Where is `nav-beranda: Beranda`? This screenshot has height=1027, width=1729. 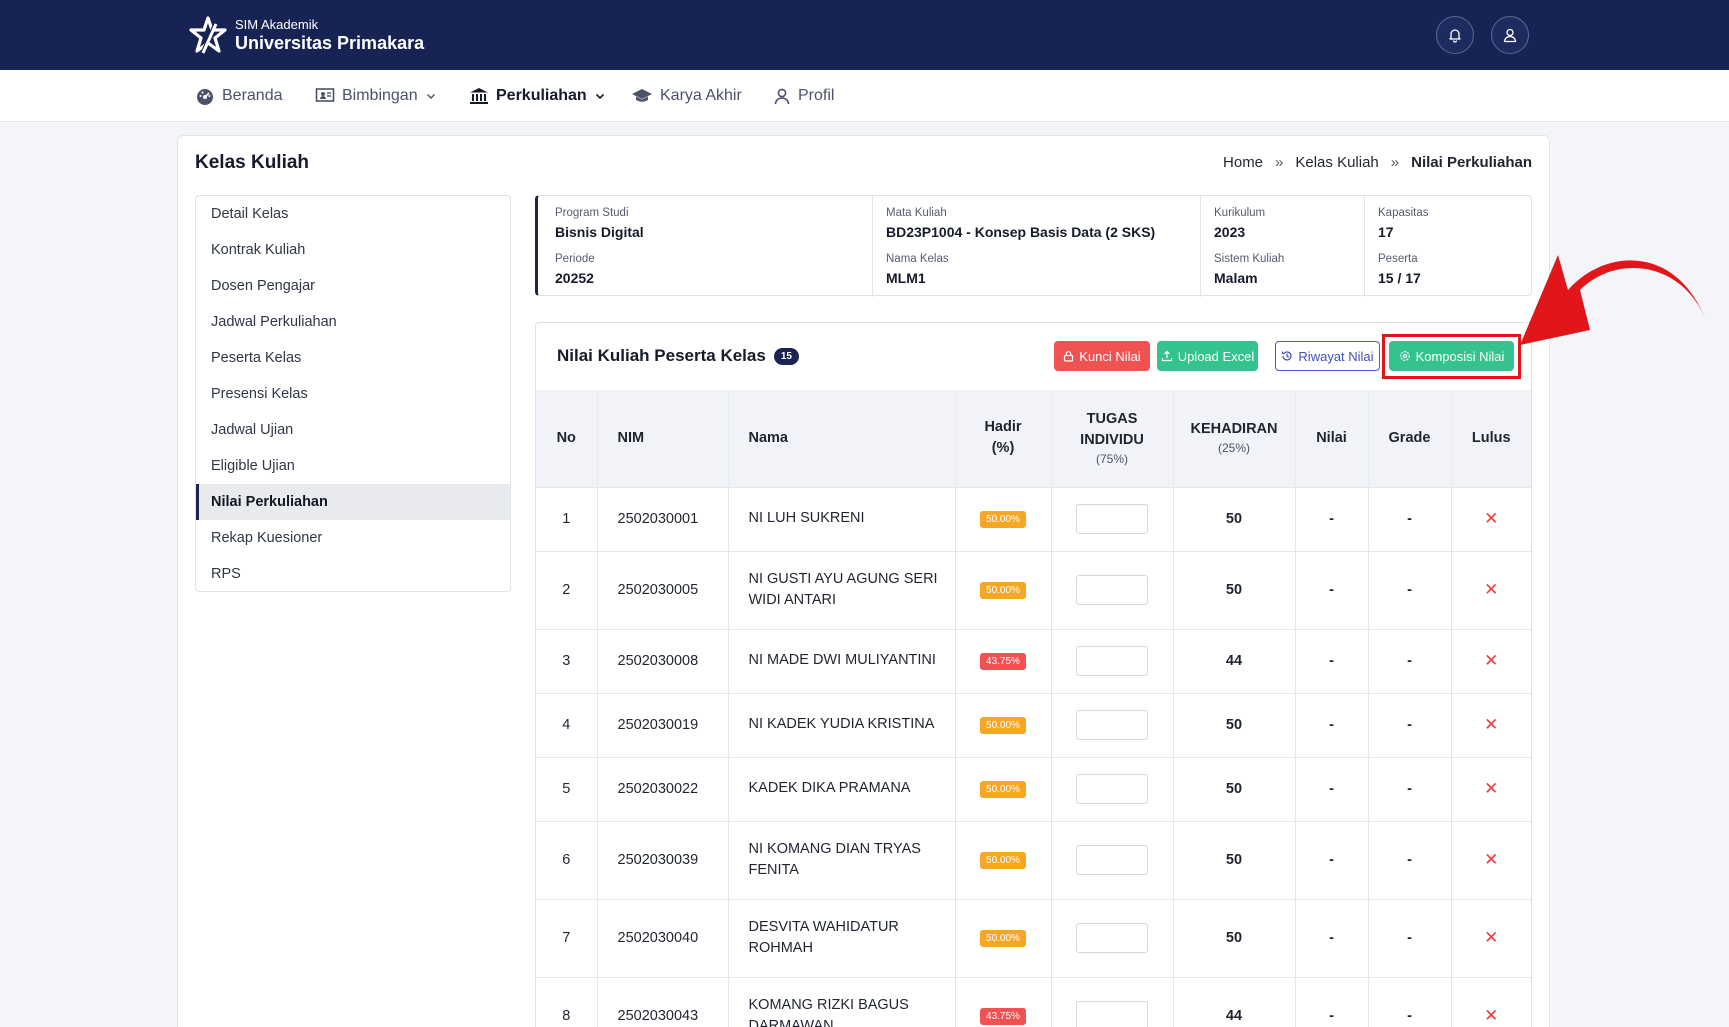
nav-beranda: Beranda is located at coordinates (239, 96).